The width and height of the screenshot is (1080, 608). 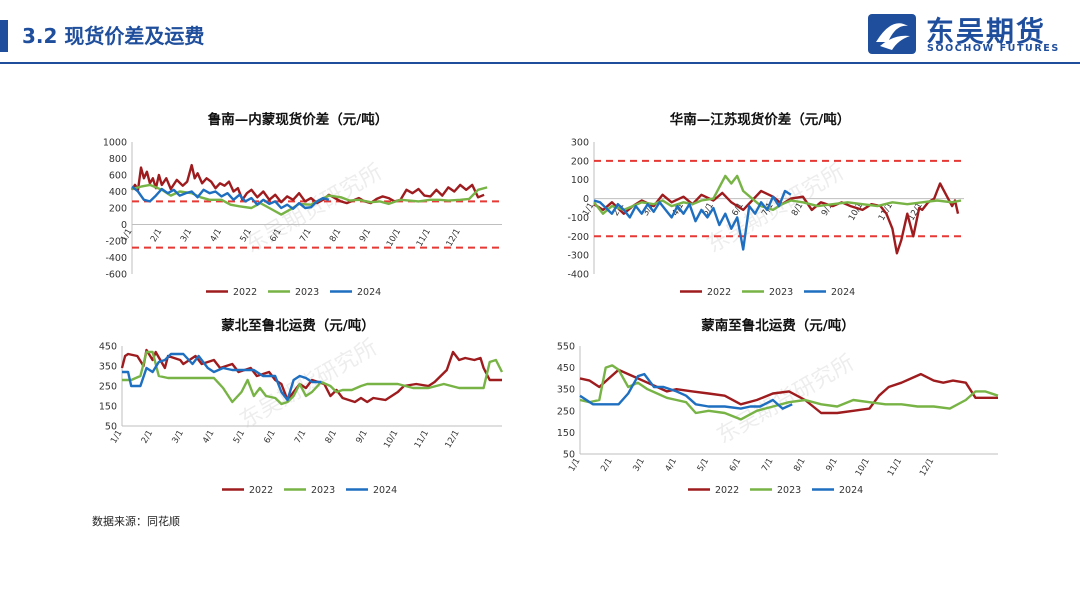 I want to click on header-divider, so click(x=540, y=63).